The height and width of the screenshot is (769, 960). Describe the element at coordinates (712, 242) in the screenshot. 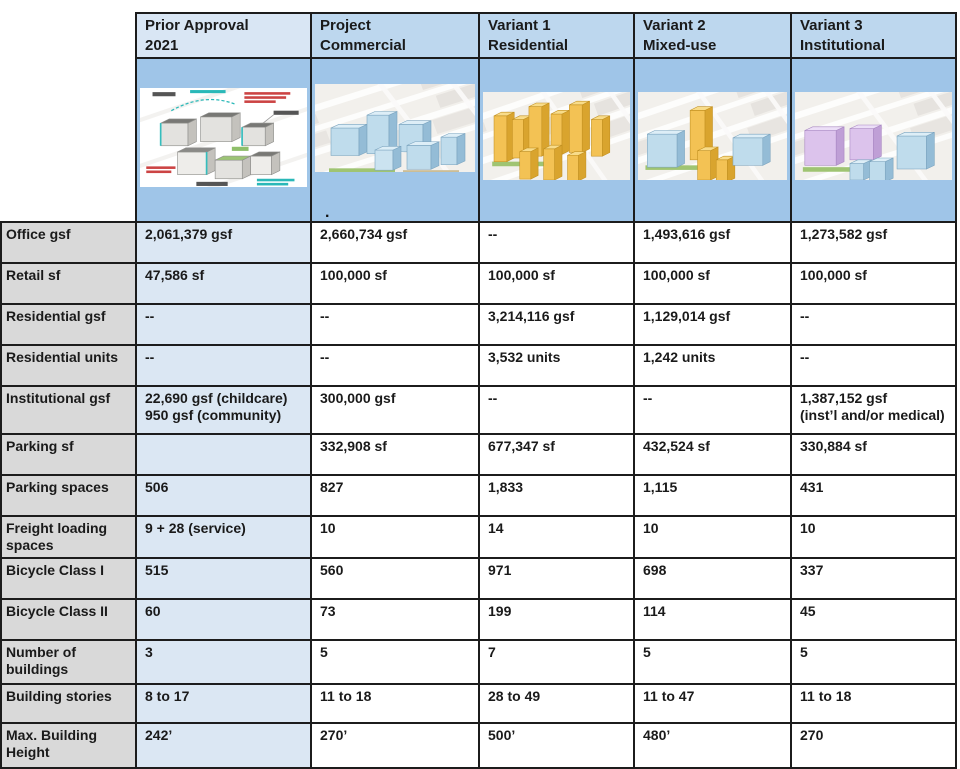

I see `data-cell: 1,493,616 gsf` at that location.